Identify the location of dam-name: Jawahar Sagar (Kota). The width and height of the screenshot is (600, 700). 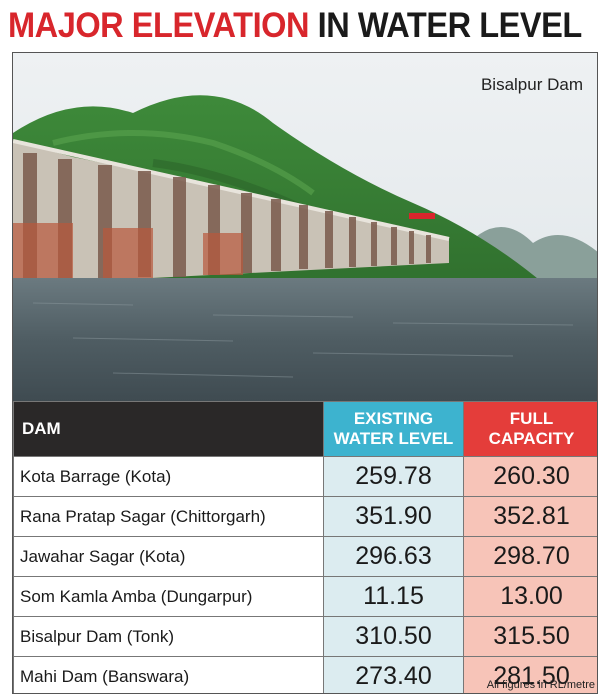
(168, 556).